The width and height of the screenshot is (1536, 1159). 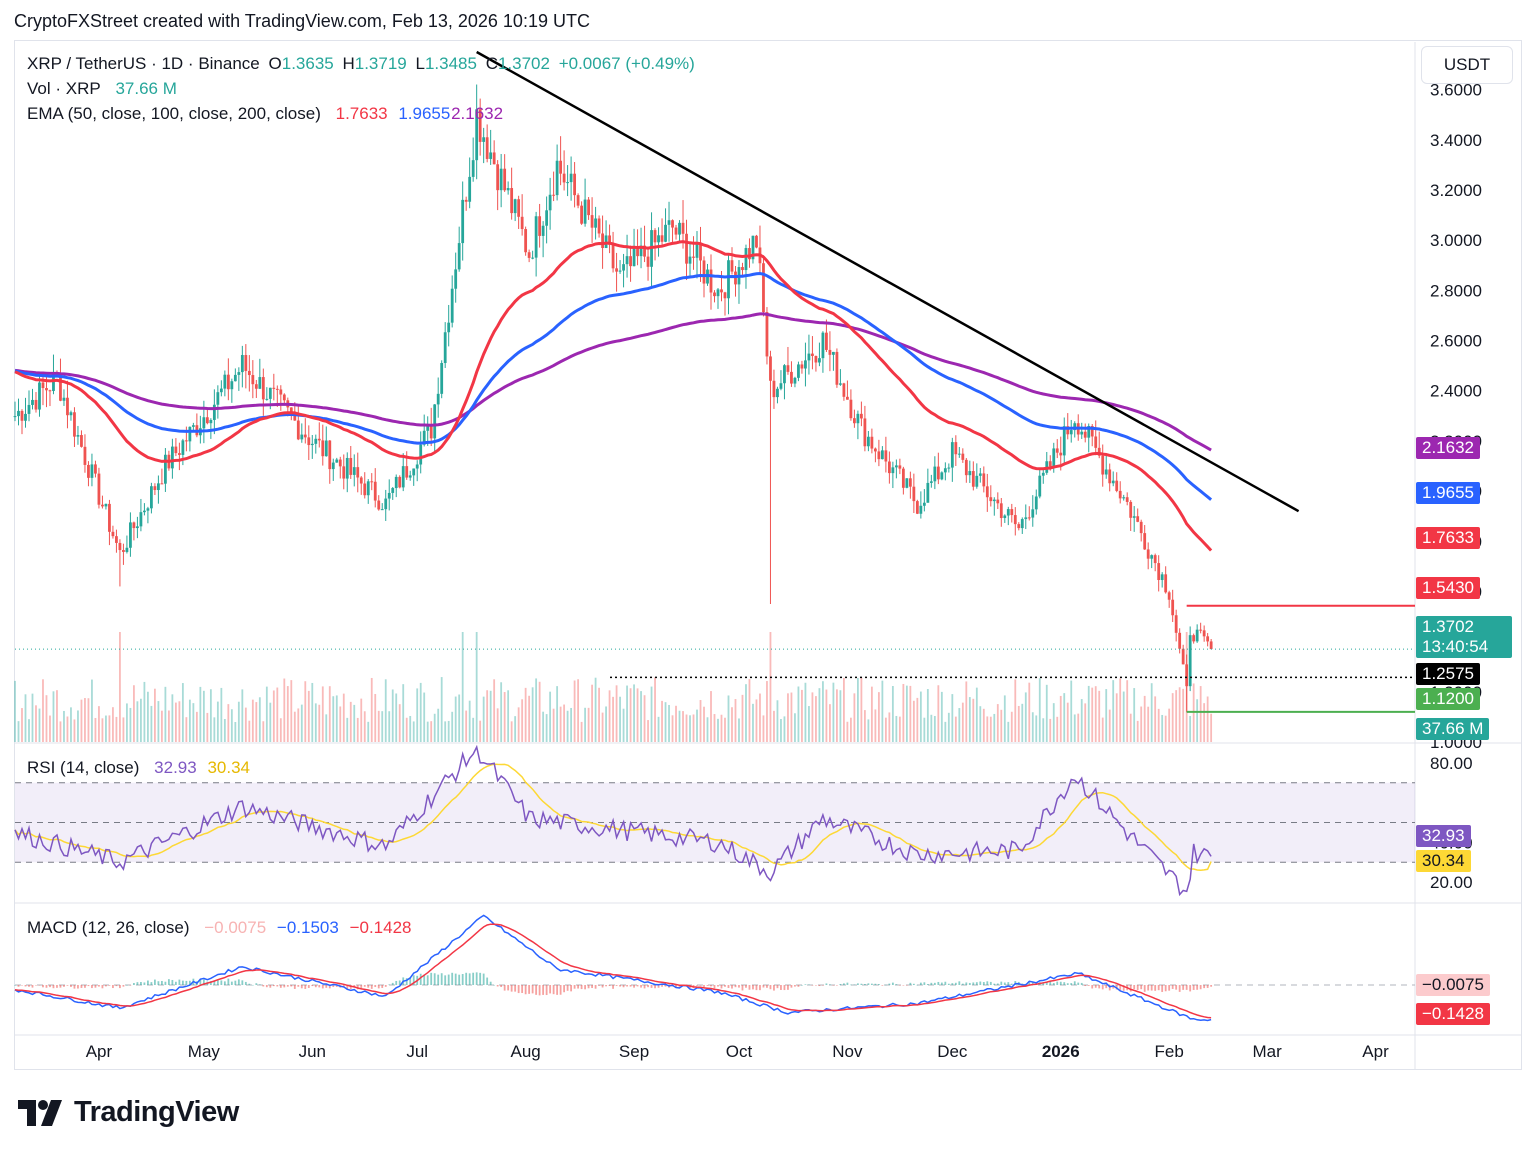 What do you see at coordinates (424, 113) in the screenshot?
I see `ema100-value: 1.9655` at bounding box center [424, 113].